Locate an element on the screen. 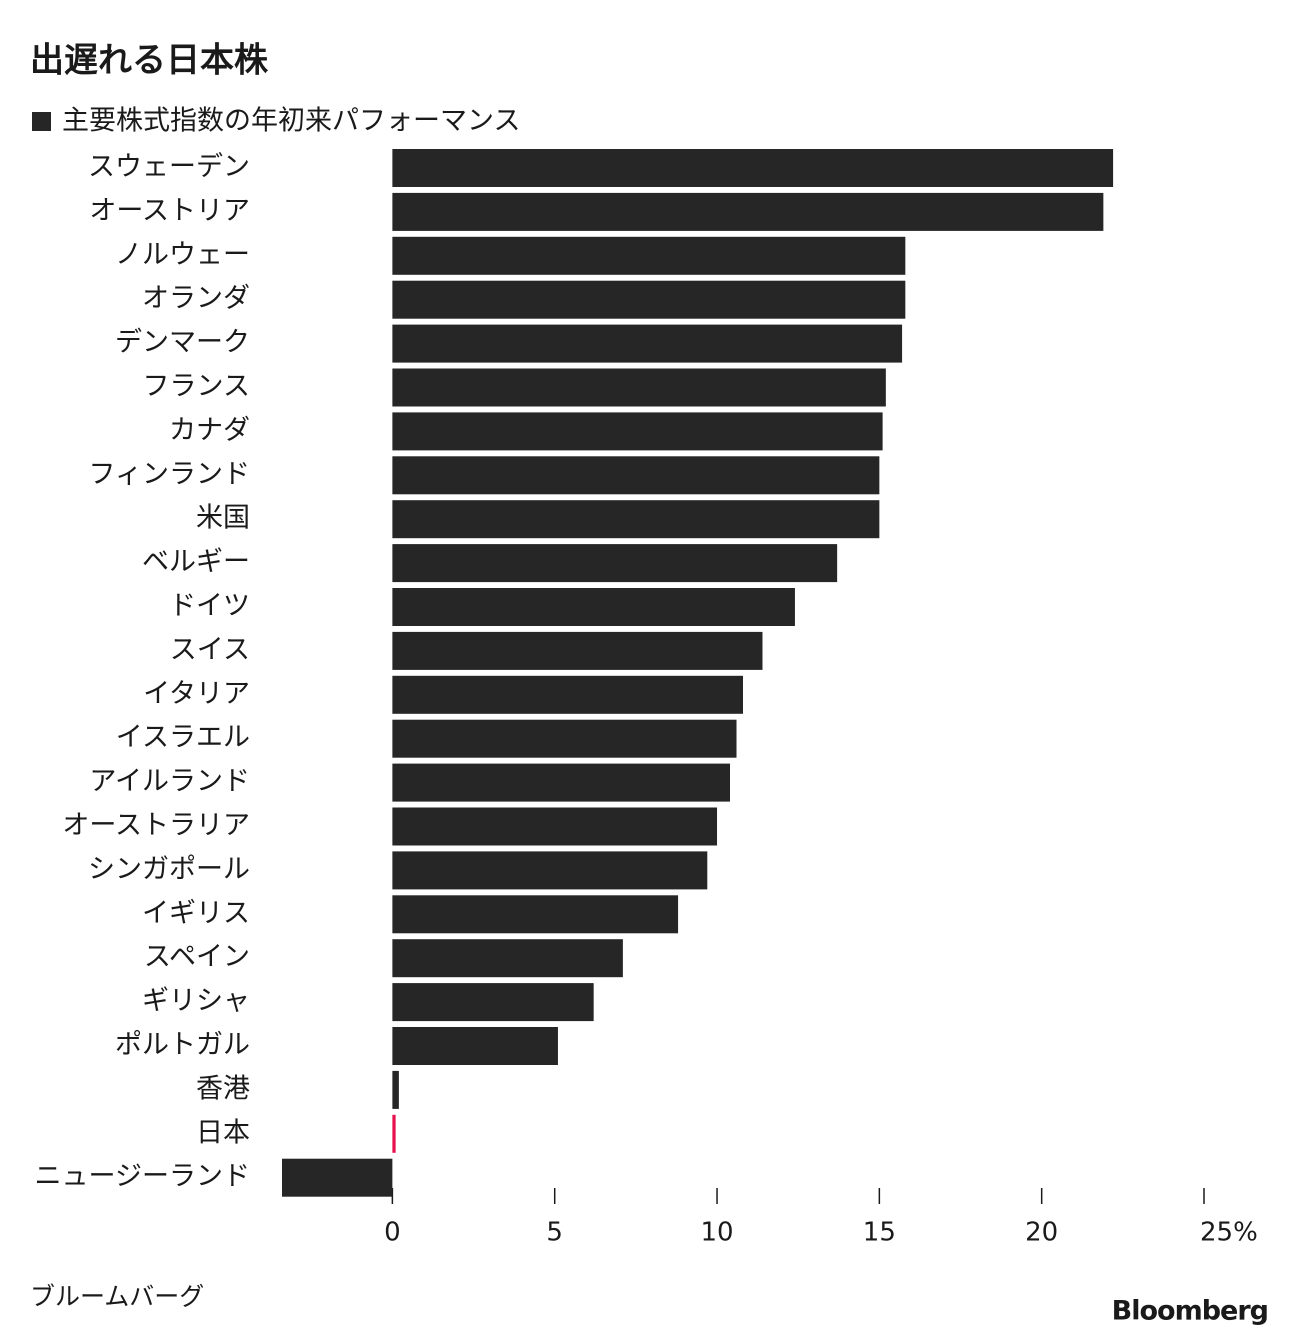 The height and width of the screenshot is (1342, 1296). x-tick-label: 20 is located at coordinates (1041, 1233).